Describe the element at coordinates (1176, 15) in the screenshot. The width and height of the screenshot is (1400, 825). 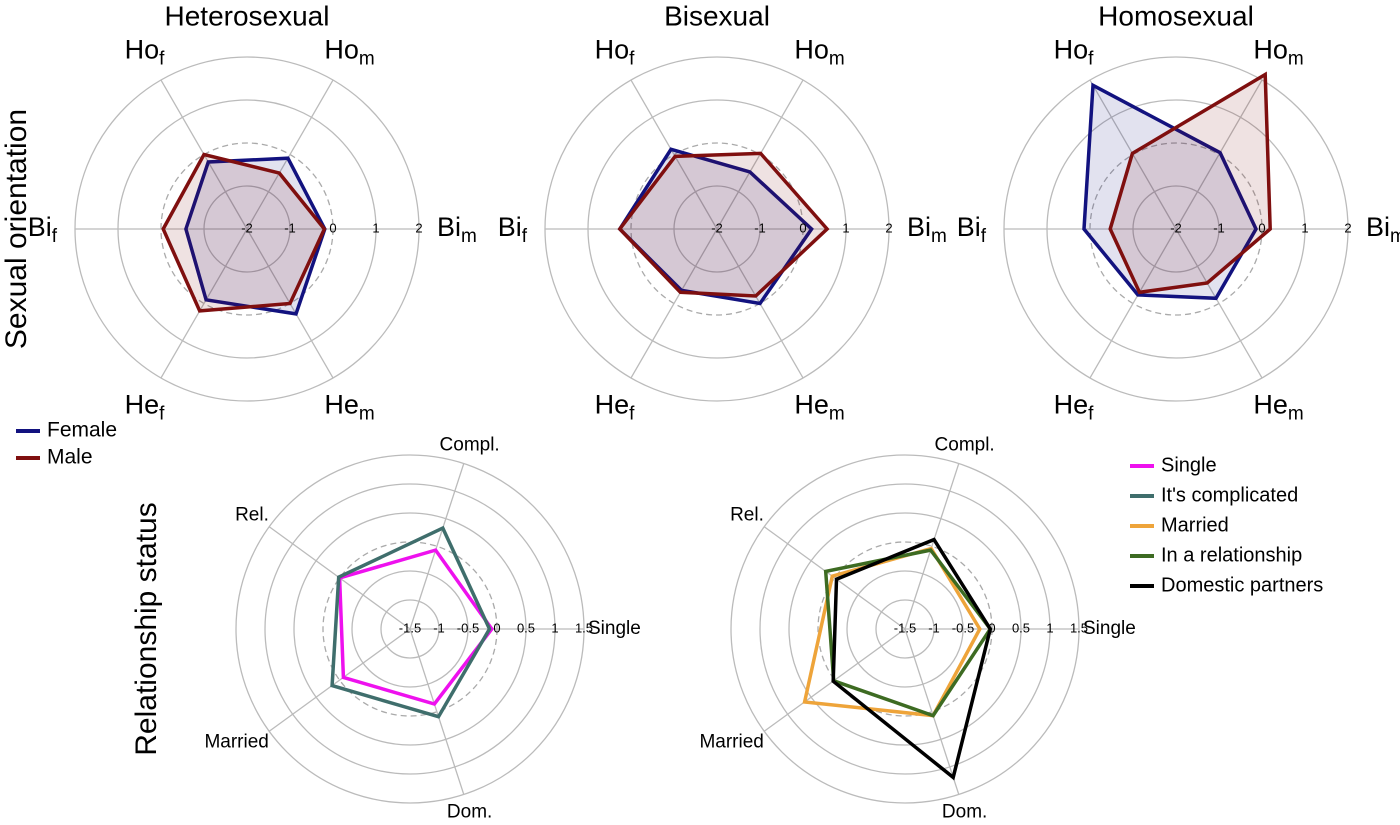
I see `chart-title: Homosexual` at that location.